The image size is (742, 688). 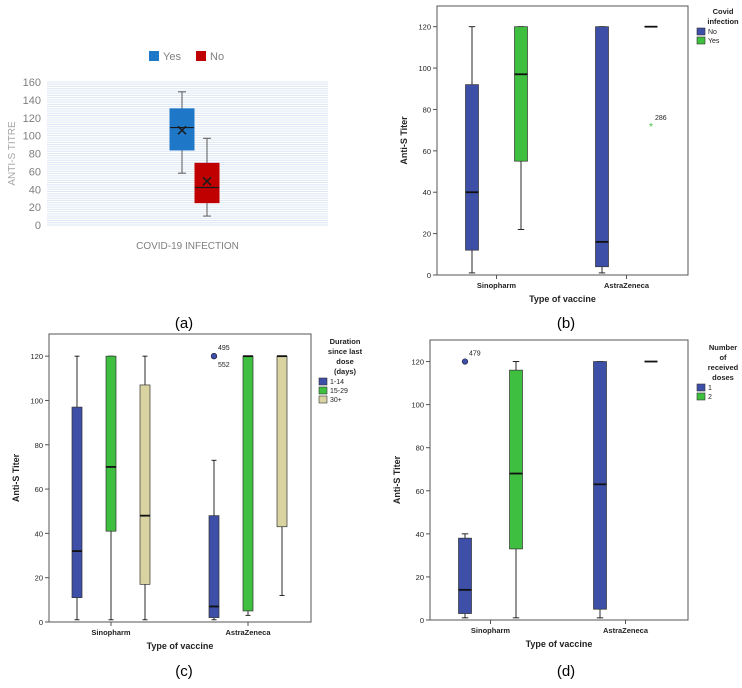 What do you see at coordinates (345, 351) in the screenshot?
I see `legend-title: since last` at bounding box center [345, 351].